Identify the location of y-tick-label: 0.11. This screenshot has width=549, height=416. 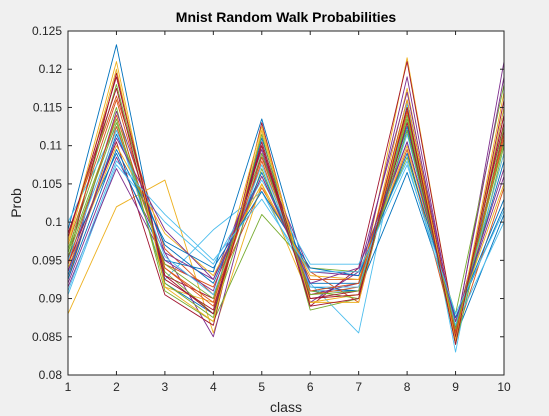
(51, 146).